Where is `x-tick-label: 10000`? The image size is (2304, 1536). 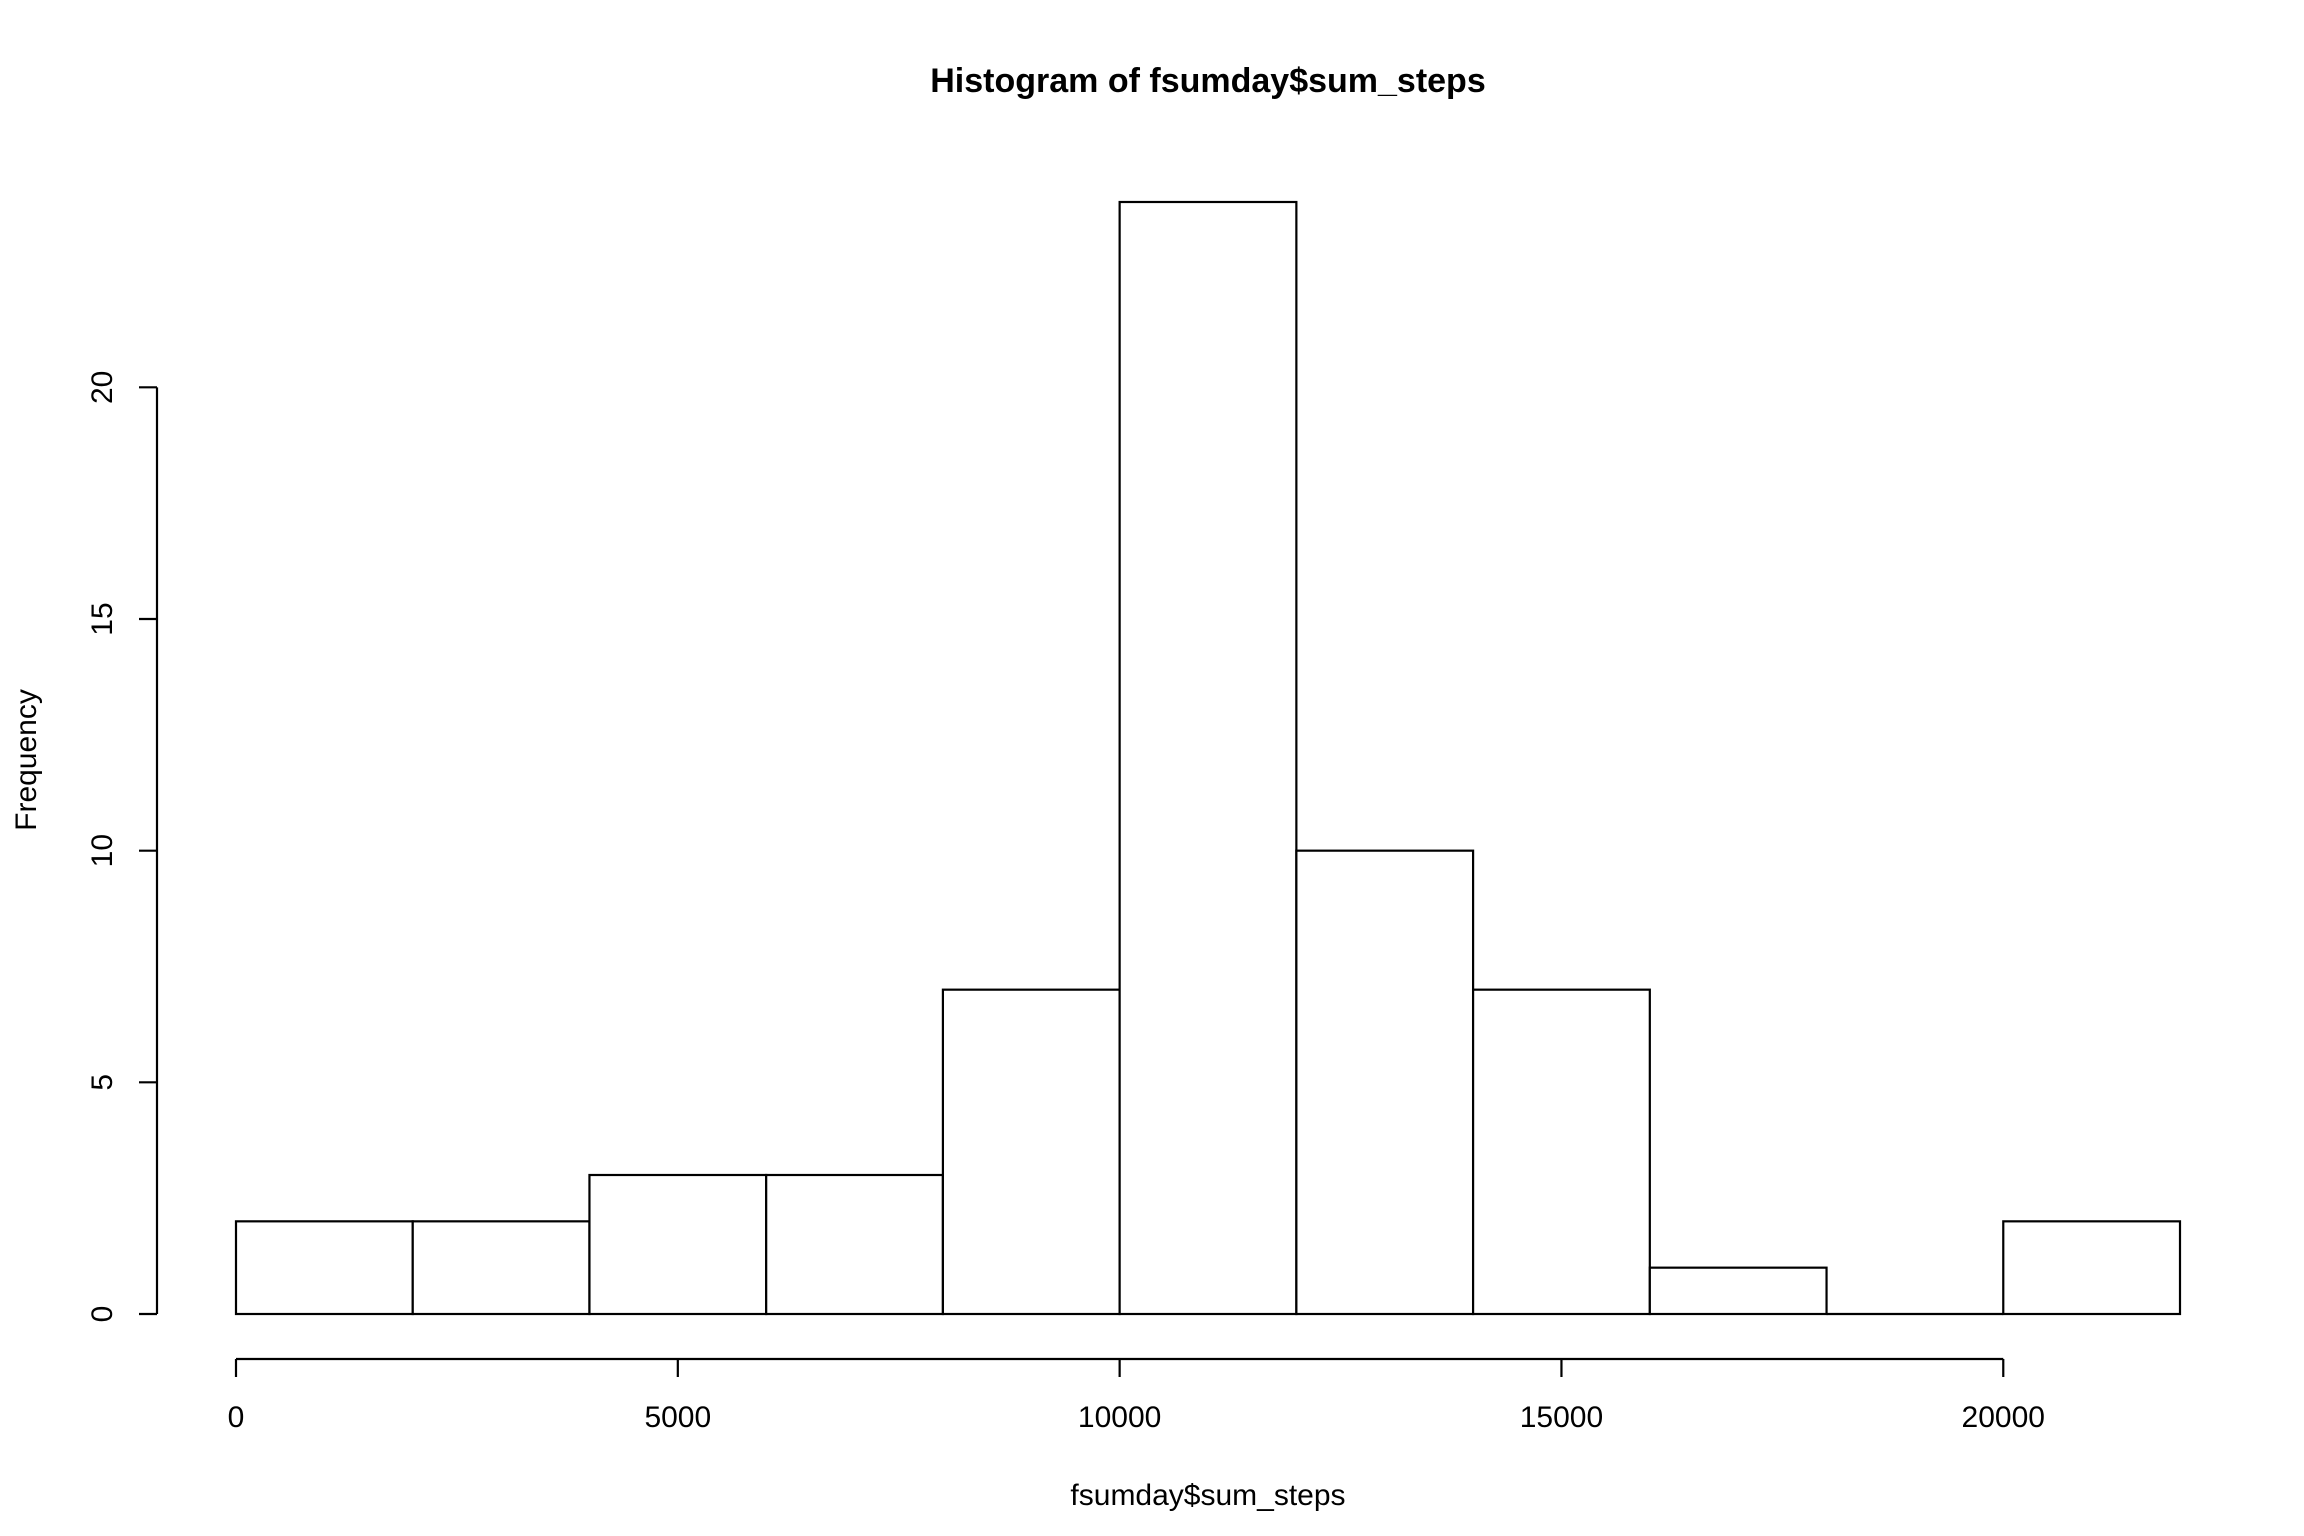
x-tick-label: 10000 is located at coordinates (1119, 1417).